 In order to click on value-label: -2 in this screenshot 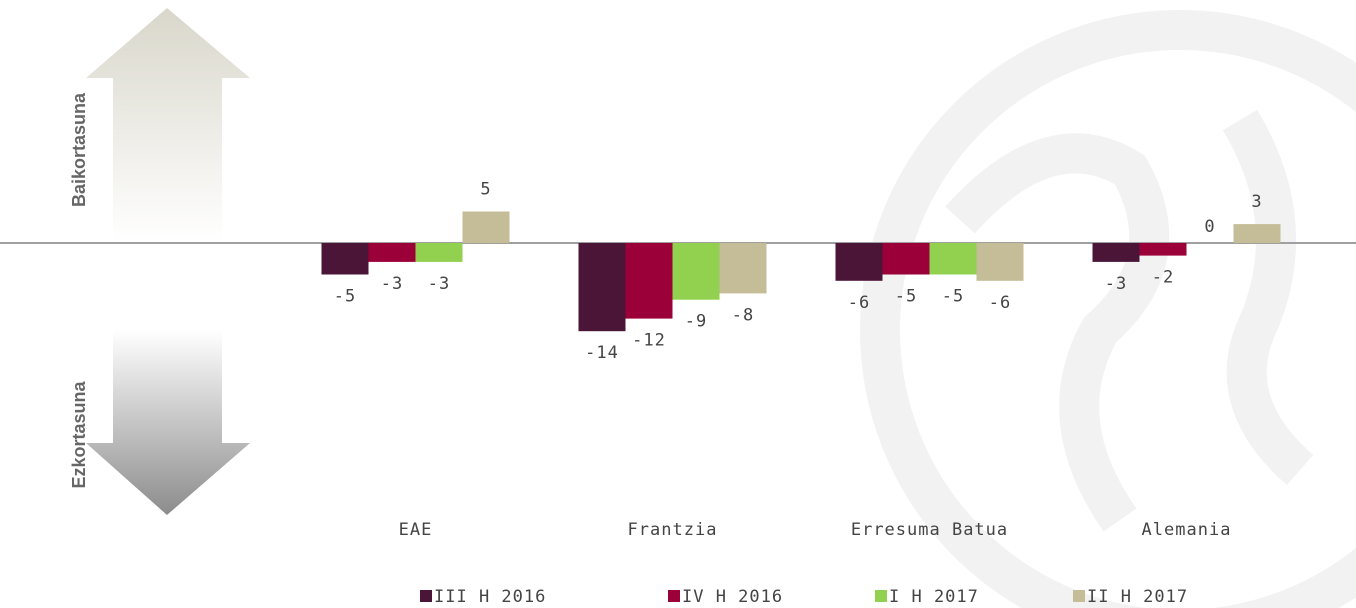, I will do `click(1163, 278)`.